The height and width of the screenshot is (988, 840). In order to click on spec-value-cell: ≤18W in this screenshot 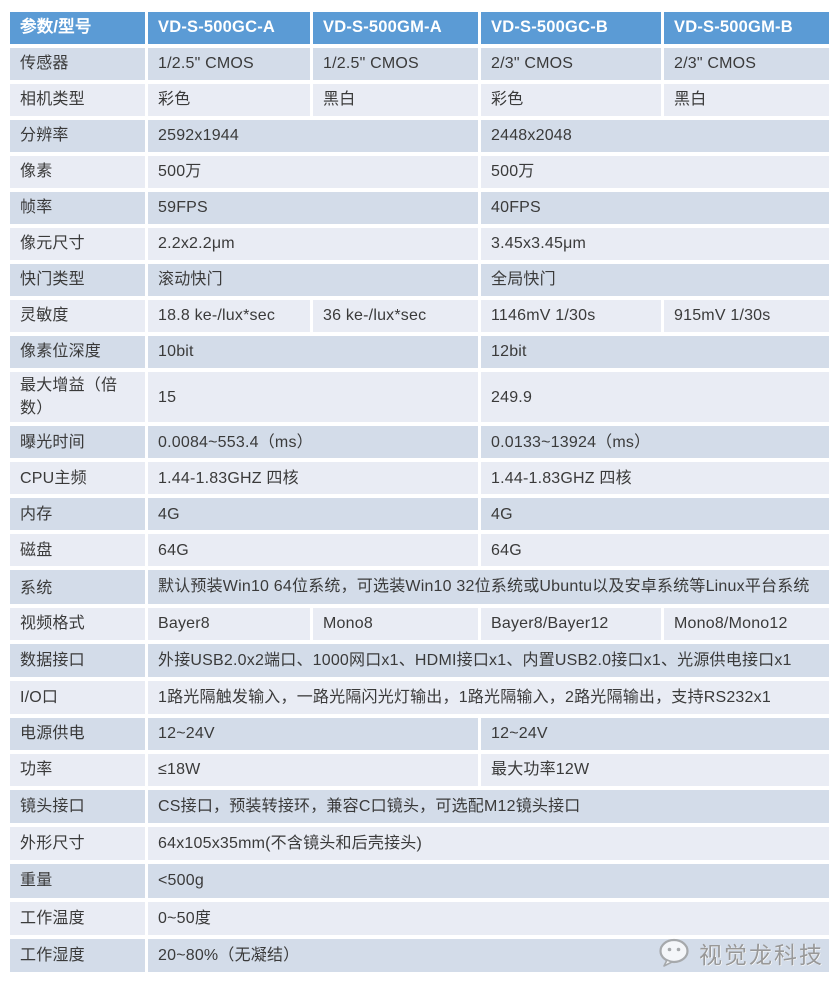, I will do `click(313, 769)`.